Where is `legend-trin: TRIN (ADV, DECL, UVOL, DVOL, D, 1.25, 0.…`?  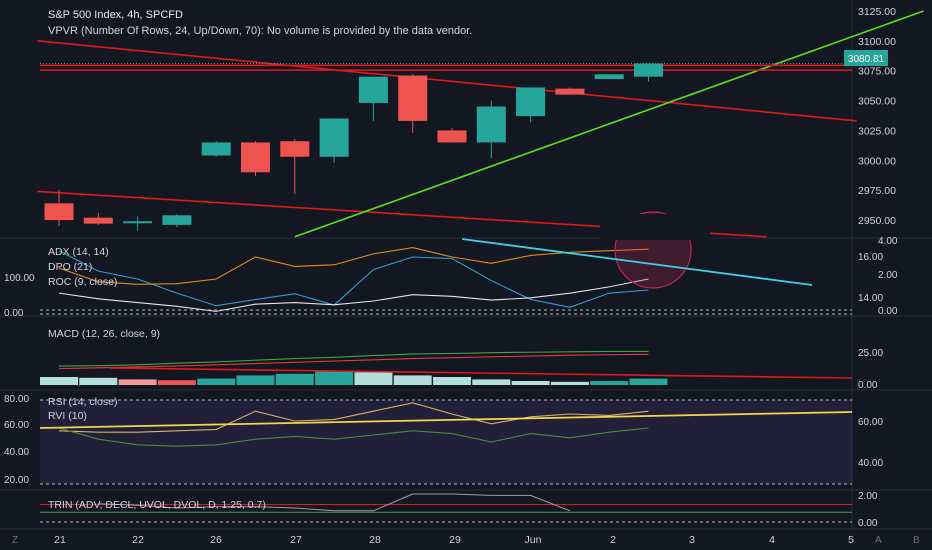 legend-trin: TRIN (ADV, DECL, UVOL, DVOL, D, 1.25, 0.… is located at coordinates (157, 505).